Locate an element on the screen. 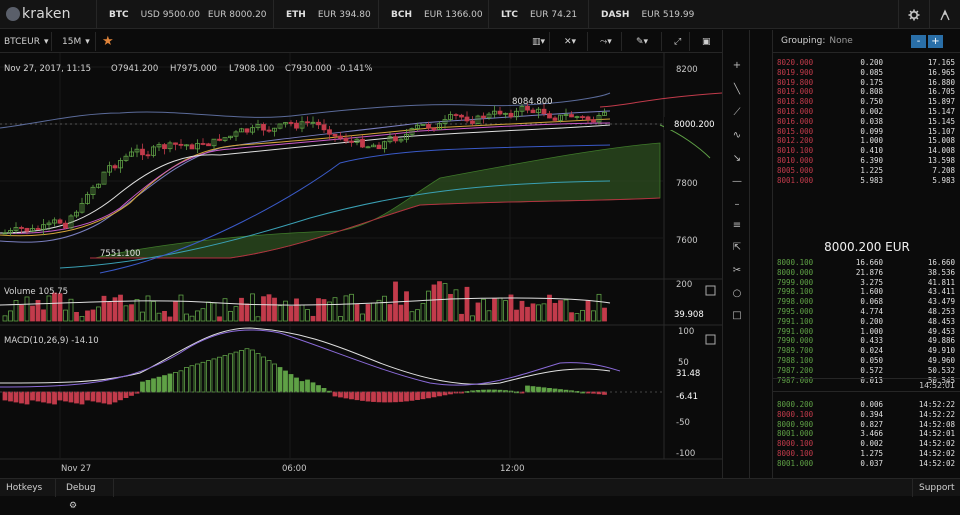  screenshot-icon: ▣ is located at coordinates (706, 41).